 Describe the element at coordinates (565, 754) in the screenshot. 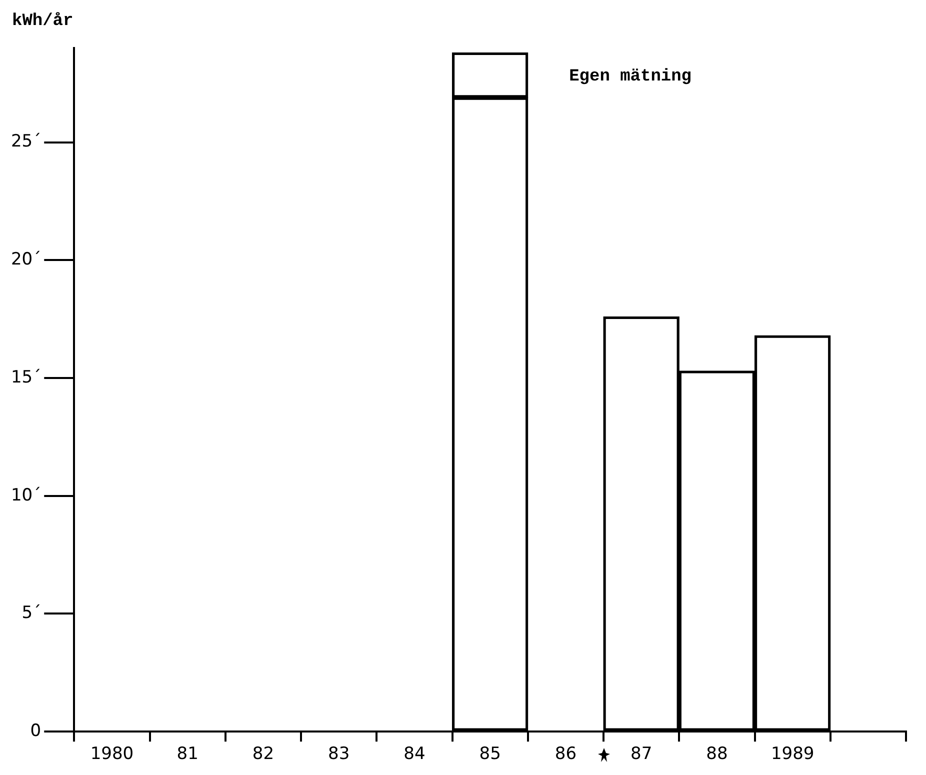

I see `x-tick-label: 86` at that location.